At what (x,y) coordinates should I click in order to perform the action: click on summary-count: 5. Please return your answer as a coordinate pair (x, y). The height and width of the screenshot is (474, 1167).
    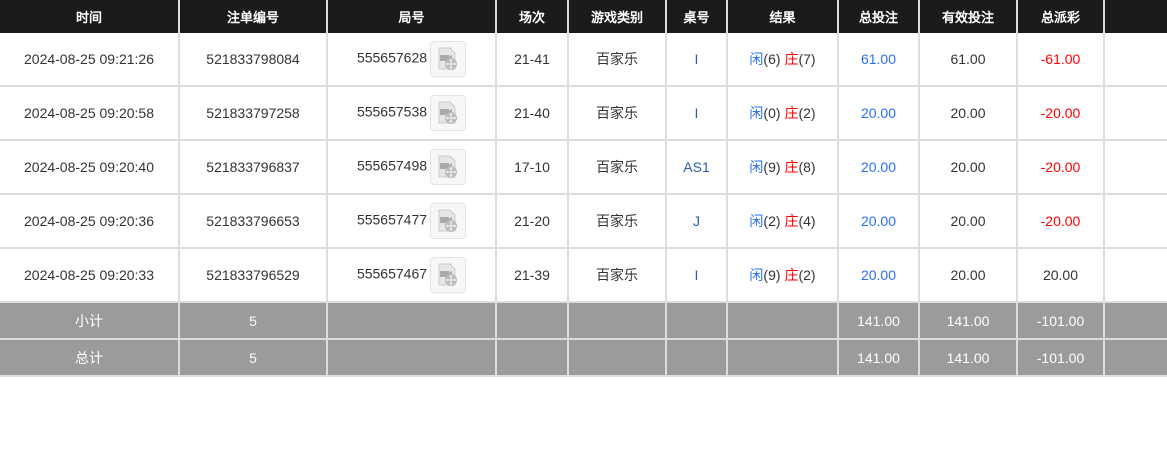
    Looking at the image, I should click on (253, 358).